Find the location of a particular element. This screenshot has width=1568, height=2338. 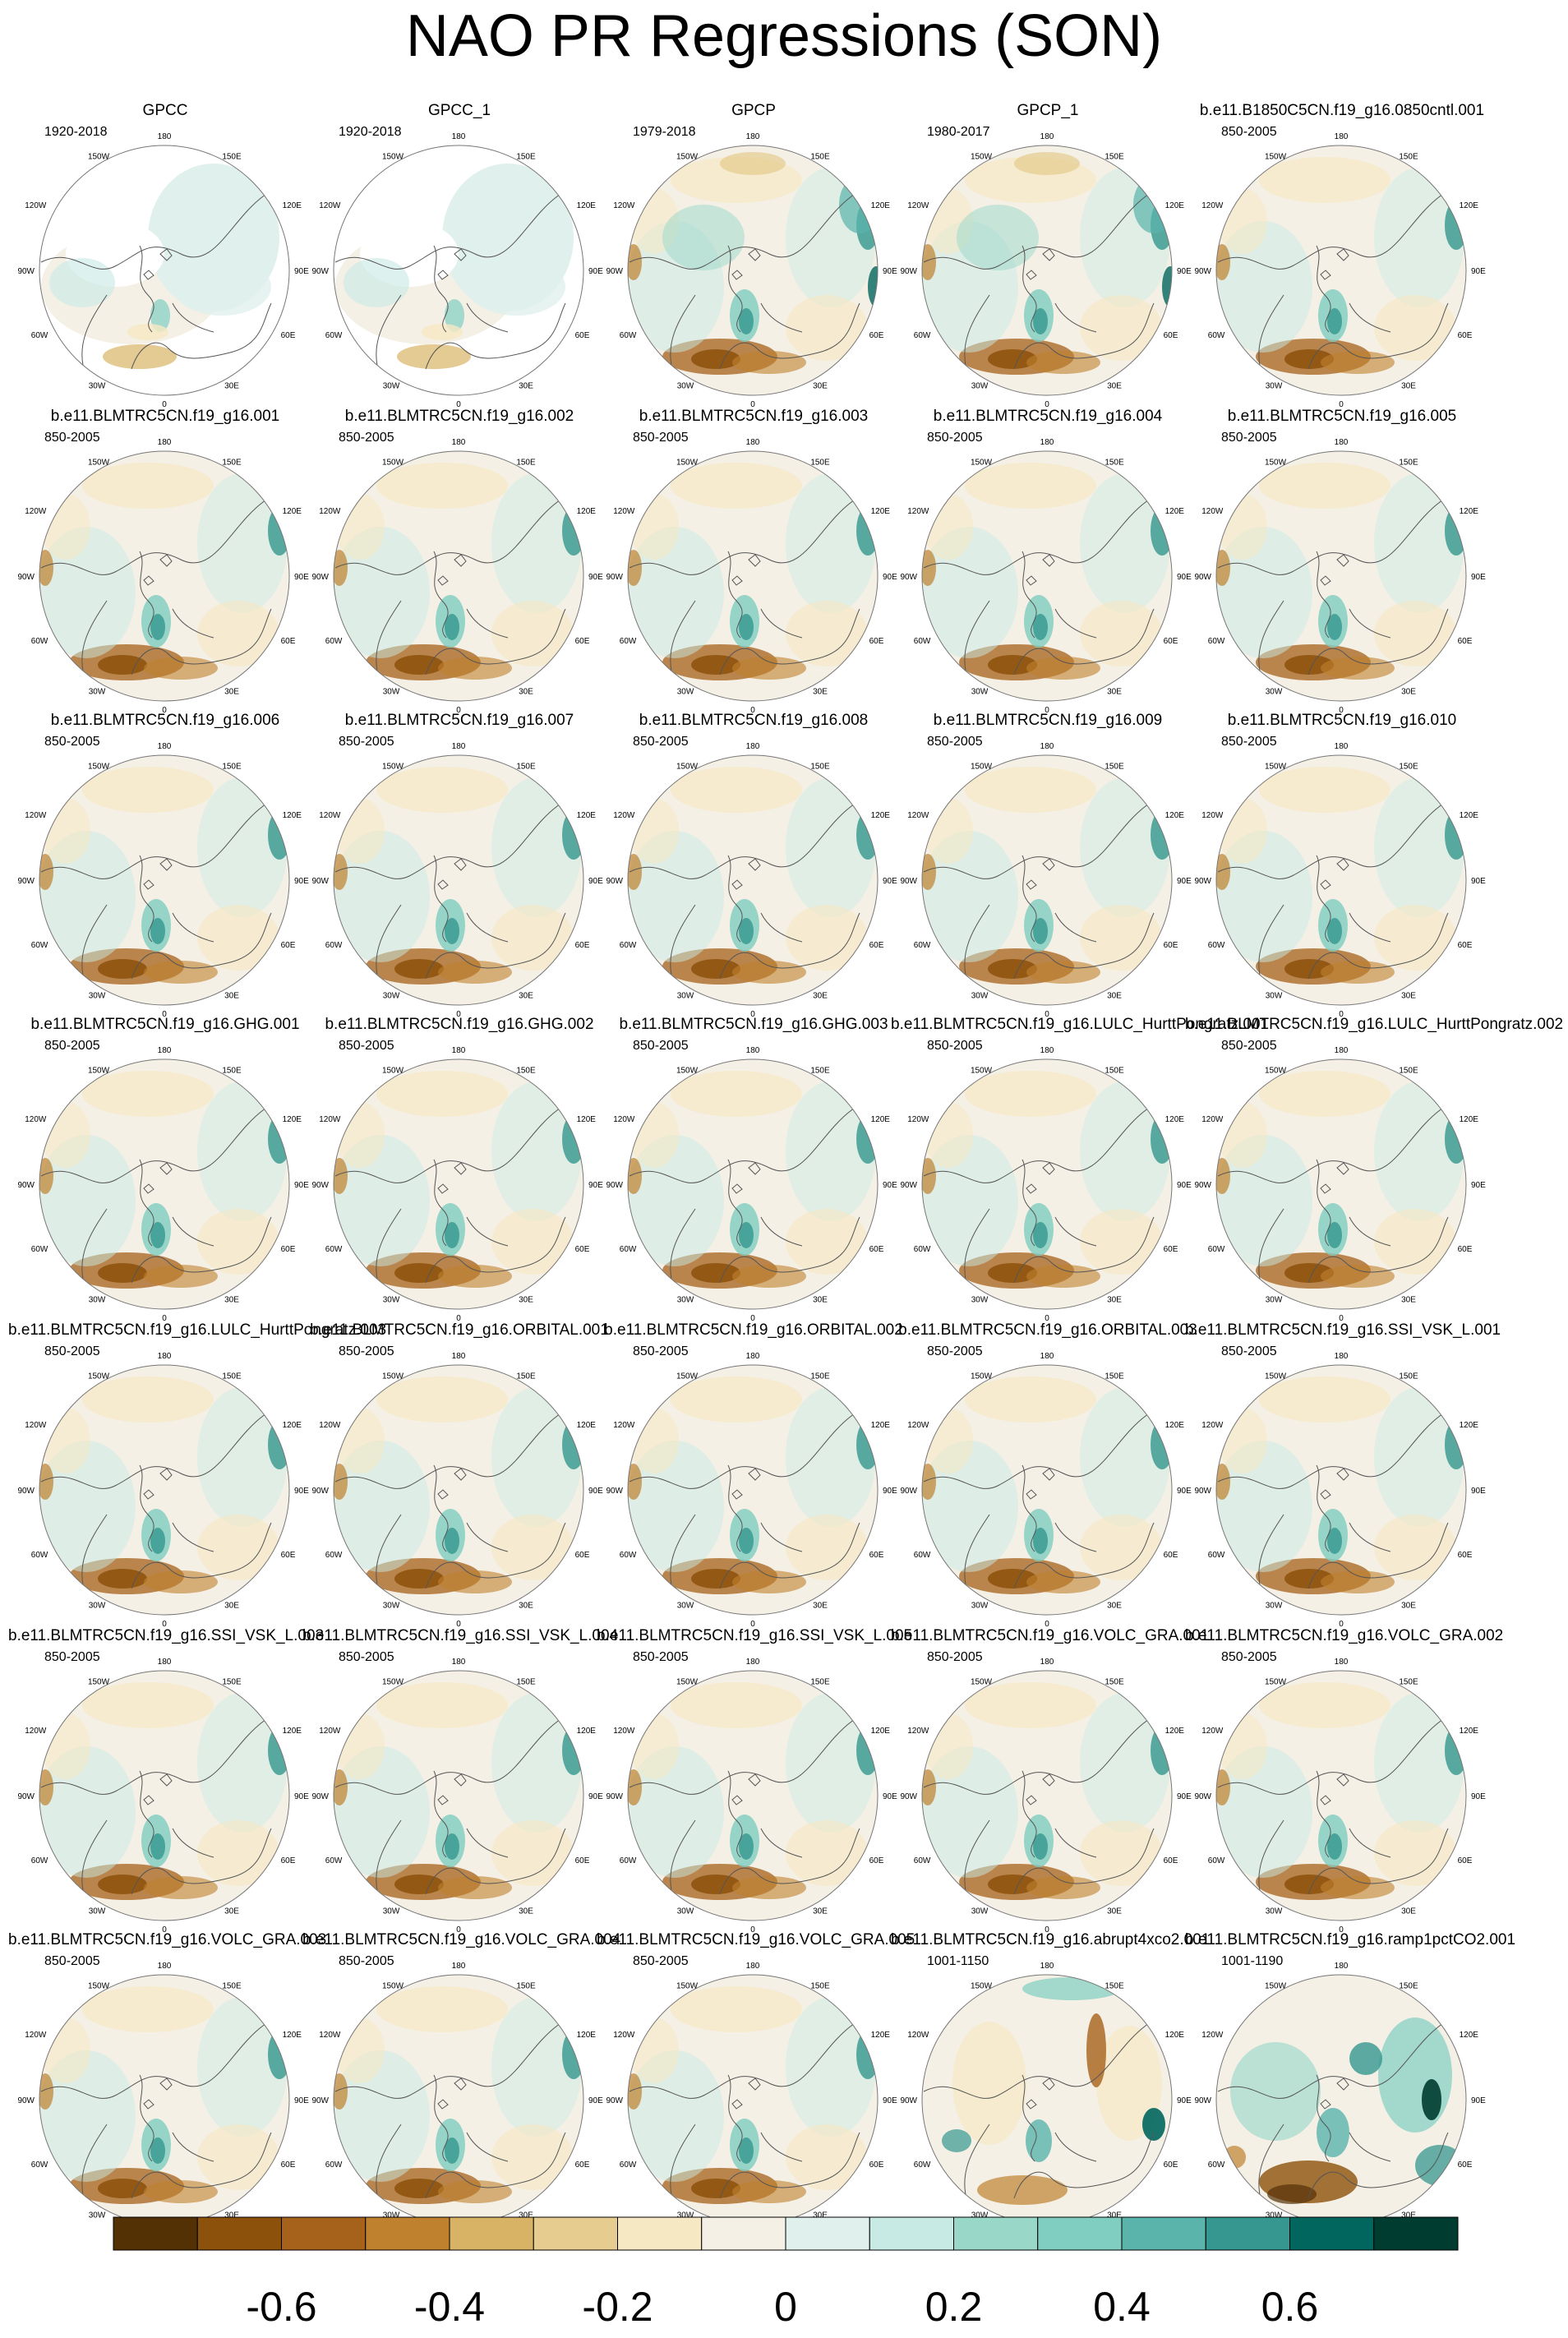

panel-years: 850-2005 is located at coordinates (955, 1351).